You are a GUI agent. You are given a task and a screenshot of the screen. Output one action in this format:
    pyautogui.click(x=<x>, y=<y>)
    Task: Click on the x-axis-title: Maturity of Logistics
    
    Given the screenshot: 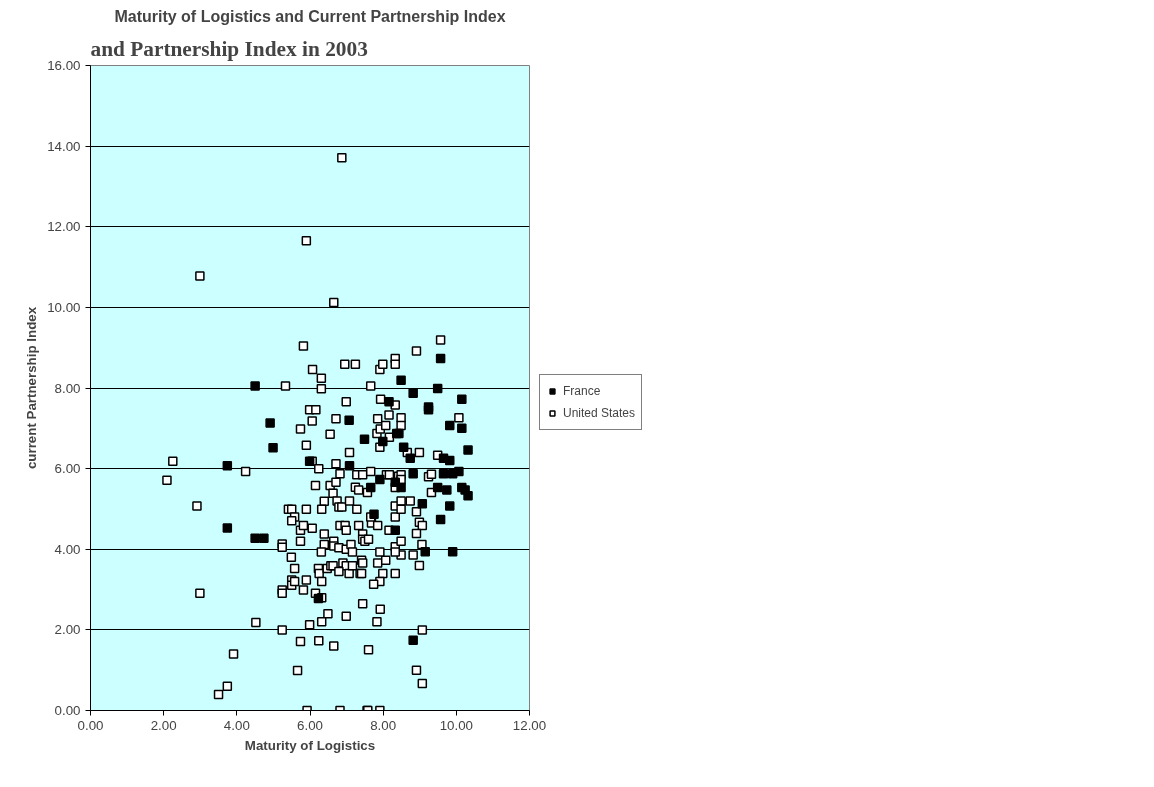 What is the action you would take?
    pyautogui.click(x=310, y=745)
    